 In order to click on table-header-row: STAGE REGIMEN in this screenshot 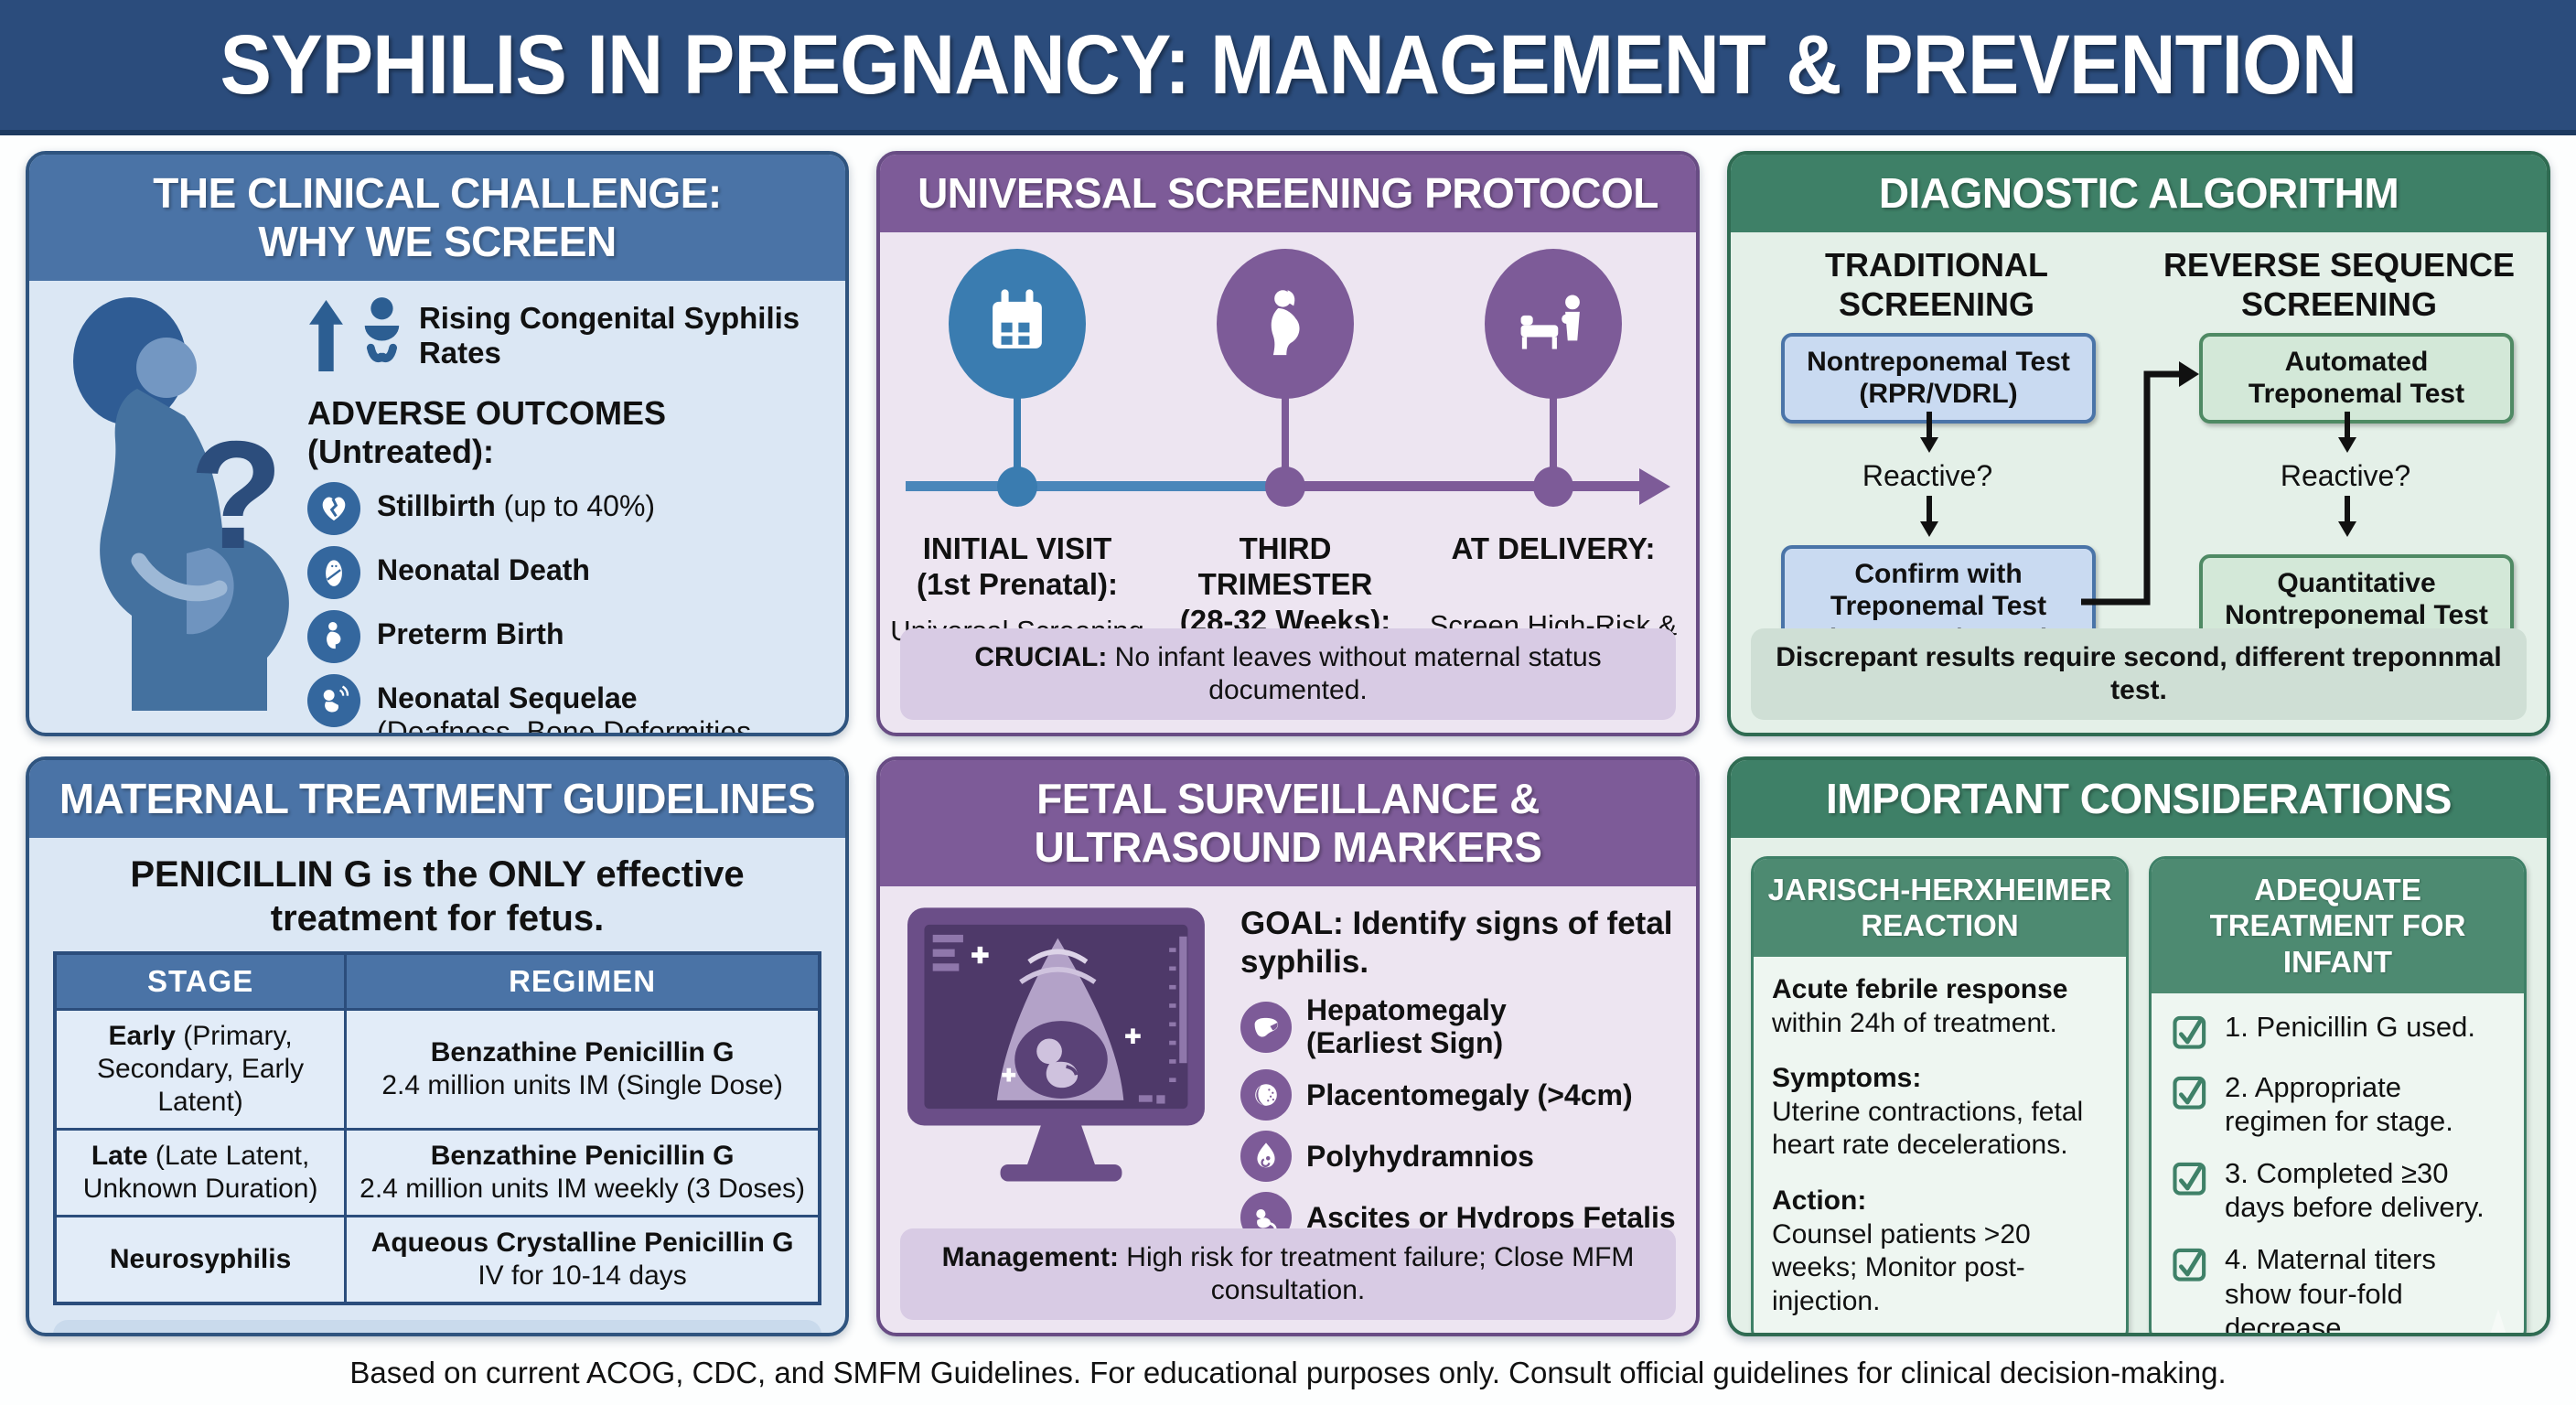, I will do `click(437, 981)`.